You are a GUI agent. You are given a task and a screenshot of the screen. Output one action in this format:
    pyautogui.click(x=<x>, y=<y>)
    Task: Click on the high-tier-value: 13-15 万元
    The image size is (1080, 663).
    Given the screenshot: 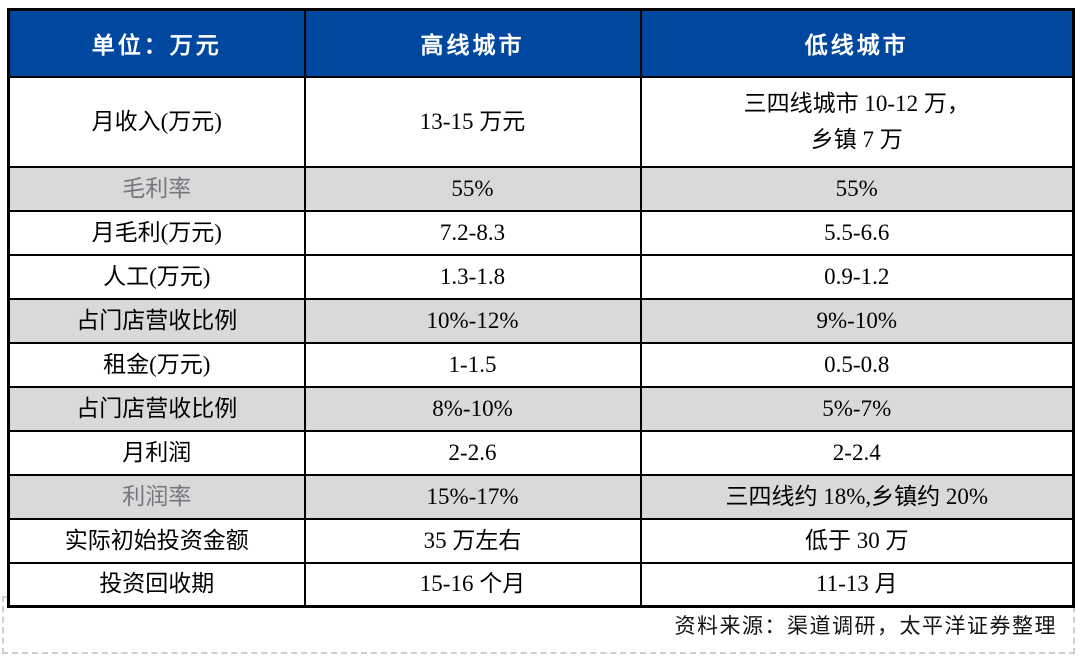 What is the action you would take?
    pyautogui.click(x=472, y=121)
    